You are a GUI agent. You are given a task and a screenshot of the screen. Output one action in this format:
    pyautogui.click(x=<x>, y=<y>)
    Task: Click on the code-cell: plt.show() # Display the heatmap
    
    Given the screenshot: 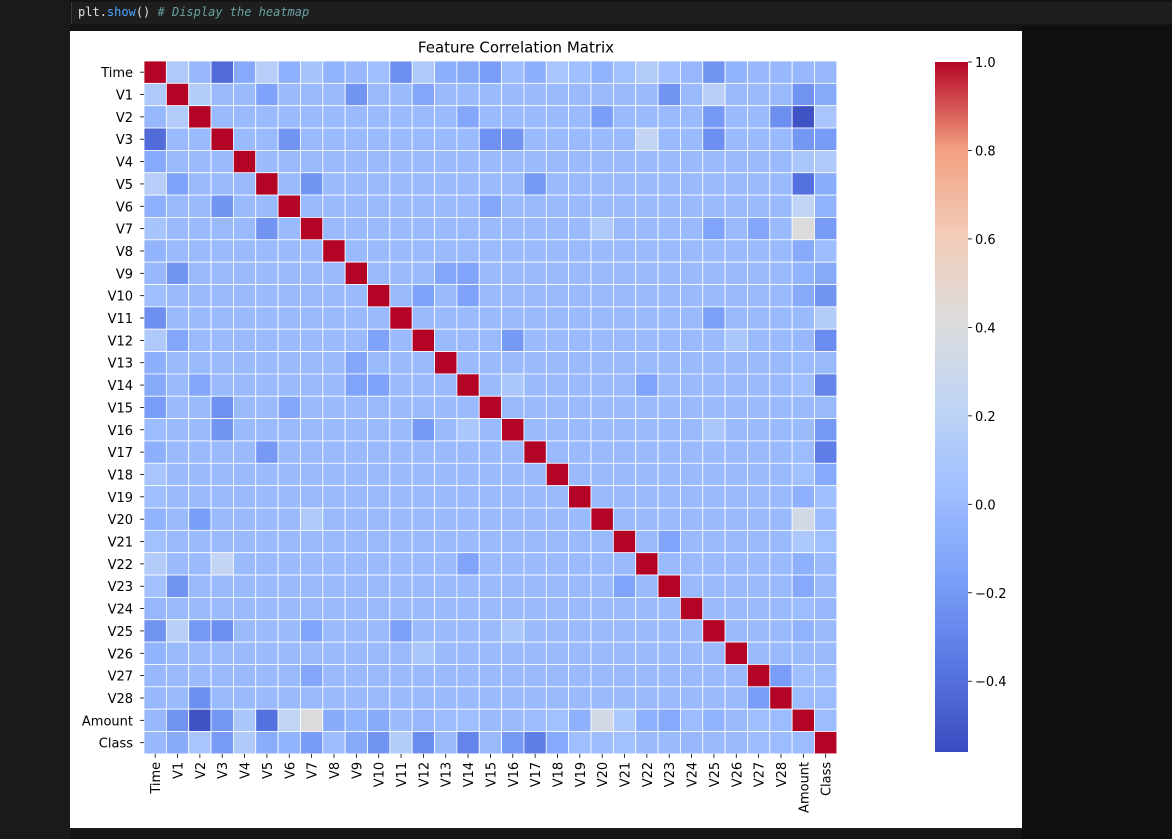 What is the action you would take?
    pyautogui.click(x=621, y=13)
    